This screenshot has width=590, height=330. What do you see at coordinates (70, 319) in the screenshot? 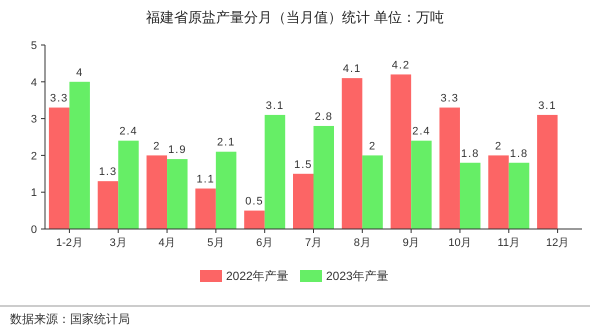
I see `source-note: 数据来源：国家统计局` at bounding box center [70, 319].